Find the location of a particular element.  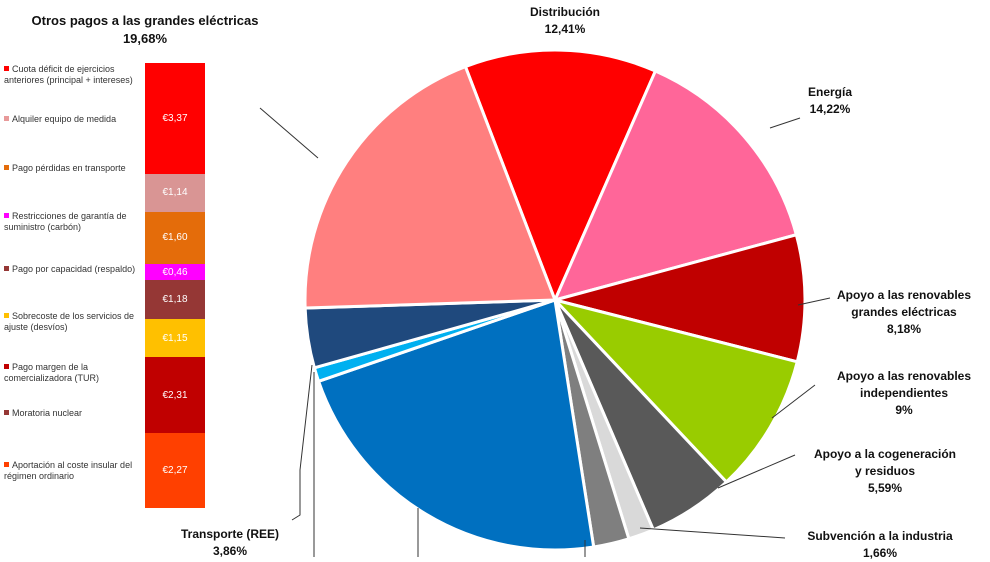

legend-label: Alquiler equipo de medida is located at coordinates (64, 119).